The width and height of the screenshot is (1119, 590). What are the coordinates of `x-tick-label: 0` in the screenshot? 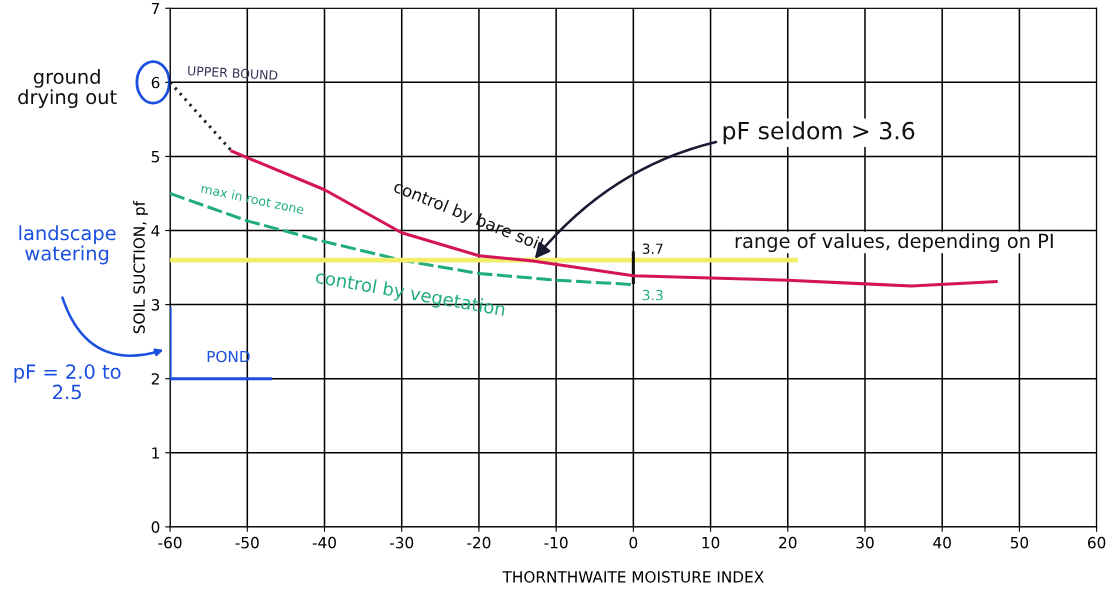 It's located at (633, 542).